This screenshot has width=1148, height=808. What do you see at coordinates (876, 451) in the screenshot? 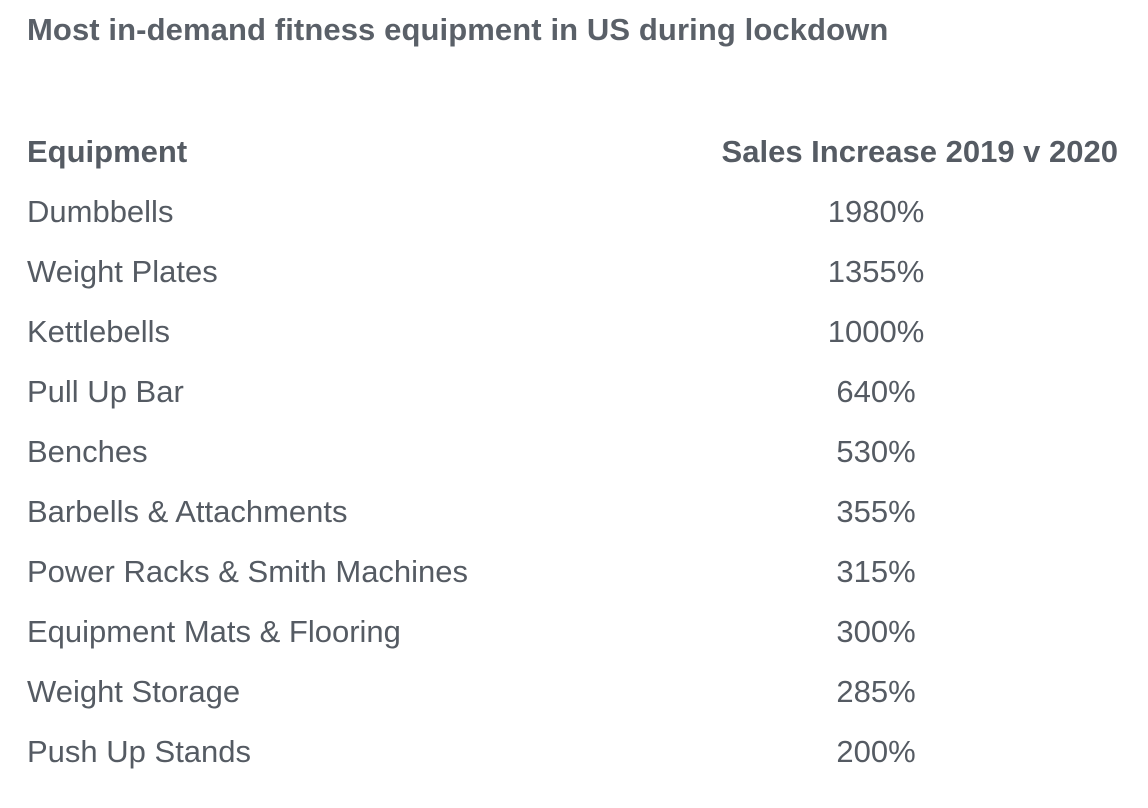
I see `sales-increase-cell: 530%` at bounding box center [876, 451].